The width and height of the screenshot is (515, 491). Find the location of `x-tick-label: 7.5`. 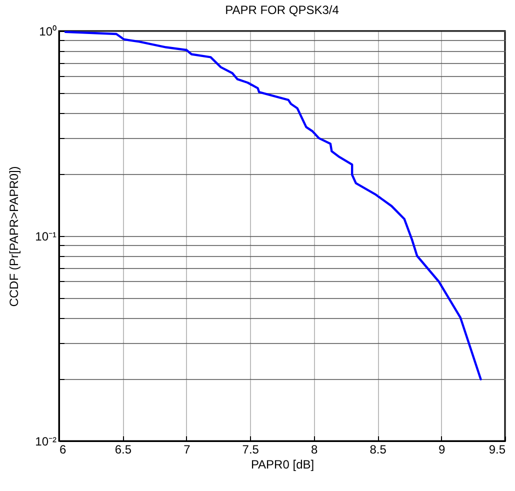

x-tick-label: 7.5 is located at coordinates (251, 449).